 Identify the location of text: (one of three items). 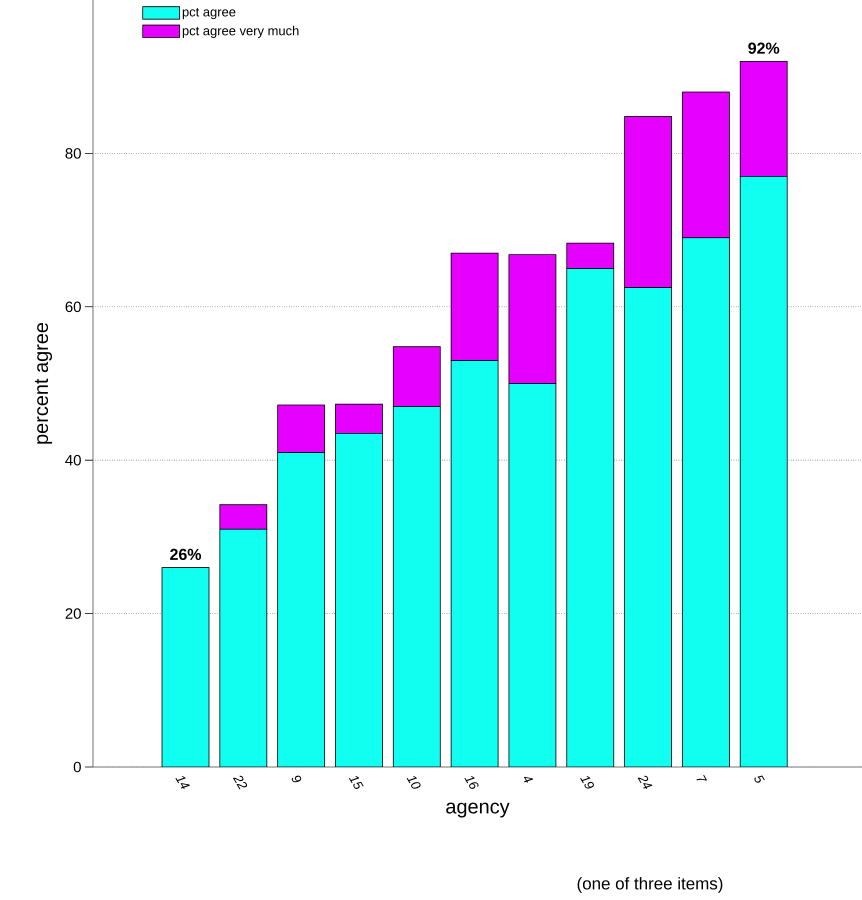
(650, 885).